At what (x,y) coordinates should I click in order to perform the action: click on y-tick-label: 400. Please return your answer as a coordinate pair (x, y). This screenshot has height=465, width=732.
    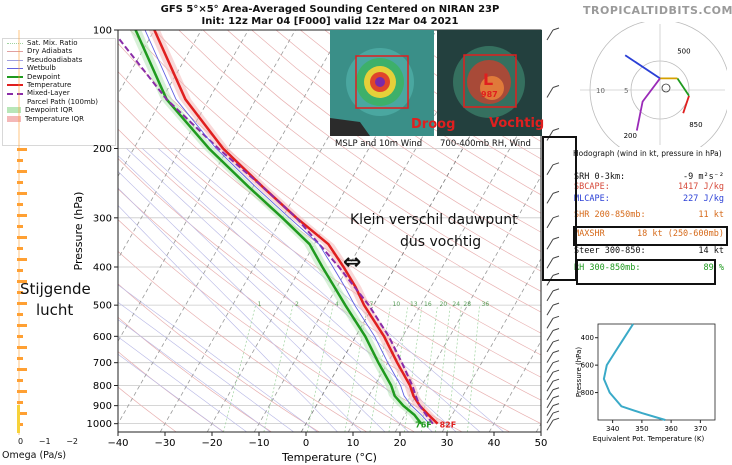
    Looking at the image, I should click on (102, 268).